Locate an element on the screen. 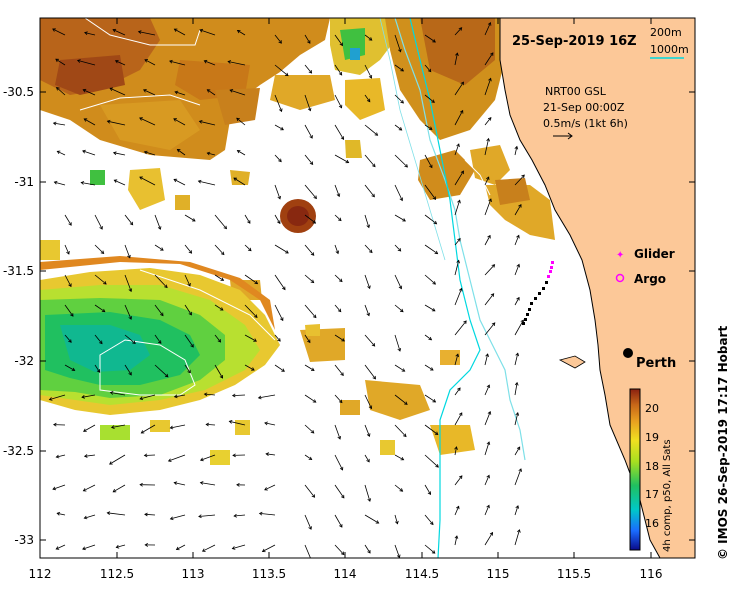  map-title: 25-Sep-2019 16Z is located at coordinates (574, 41).